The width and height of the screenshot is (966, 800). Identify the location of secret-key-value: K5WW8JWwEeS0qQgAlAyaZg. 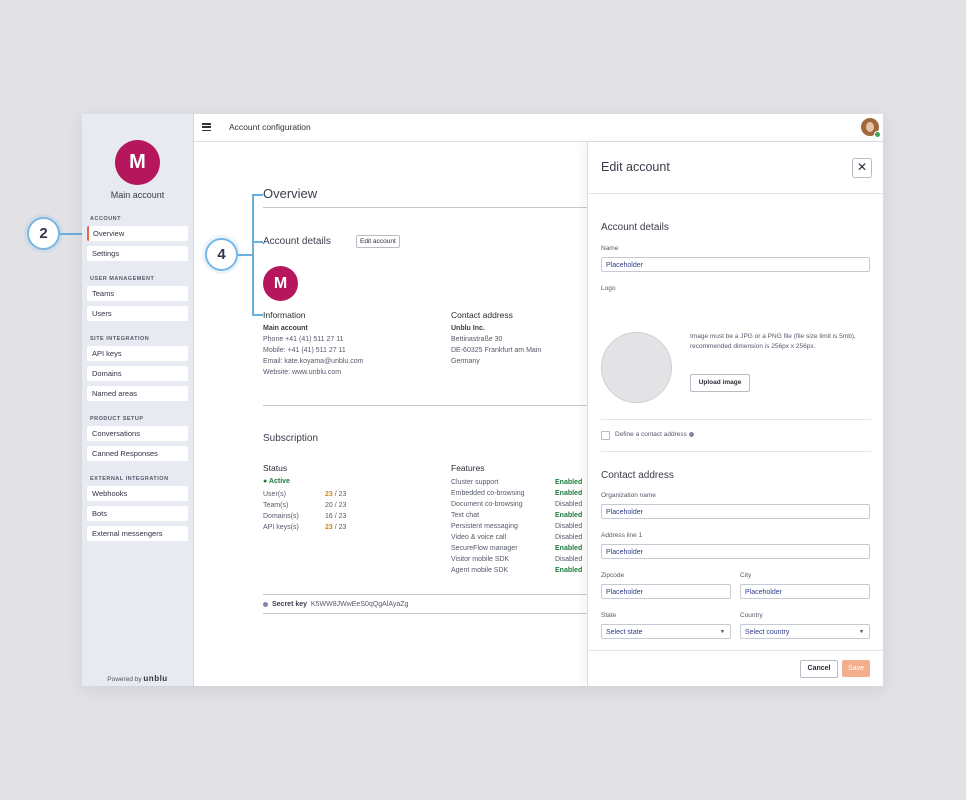
(359, 604).